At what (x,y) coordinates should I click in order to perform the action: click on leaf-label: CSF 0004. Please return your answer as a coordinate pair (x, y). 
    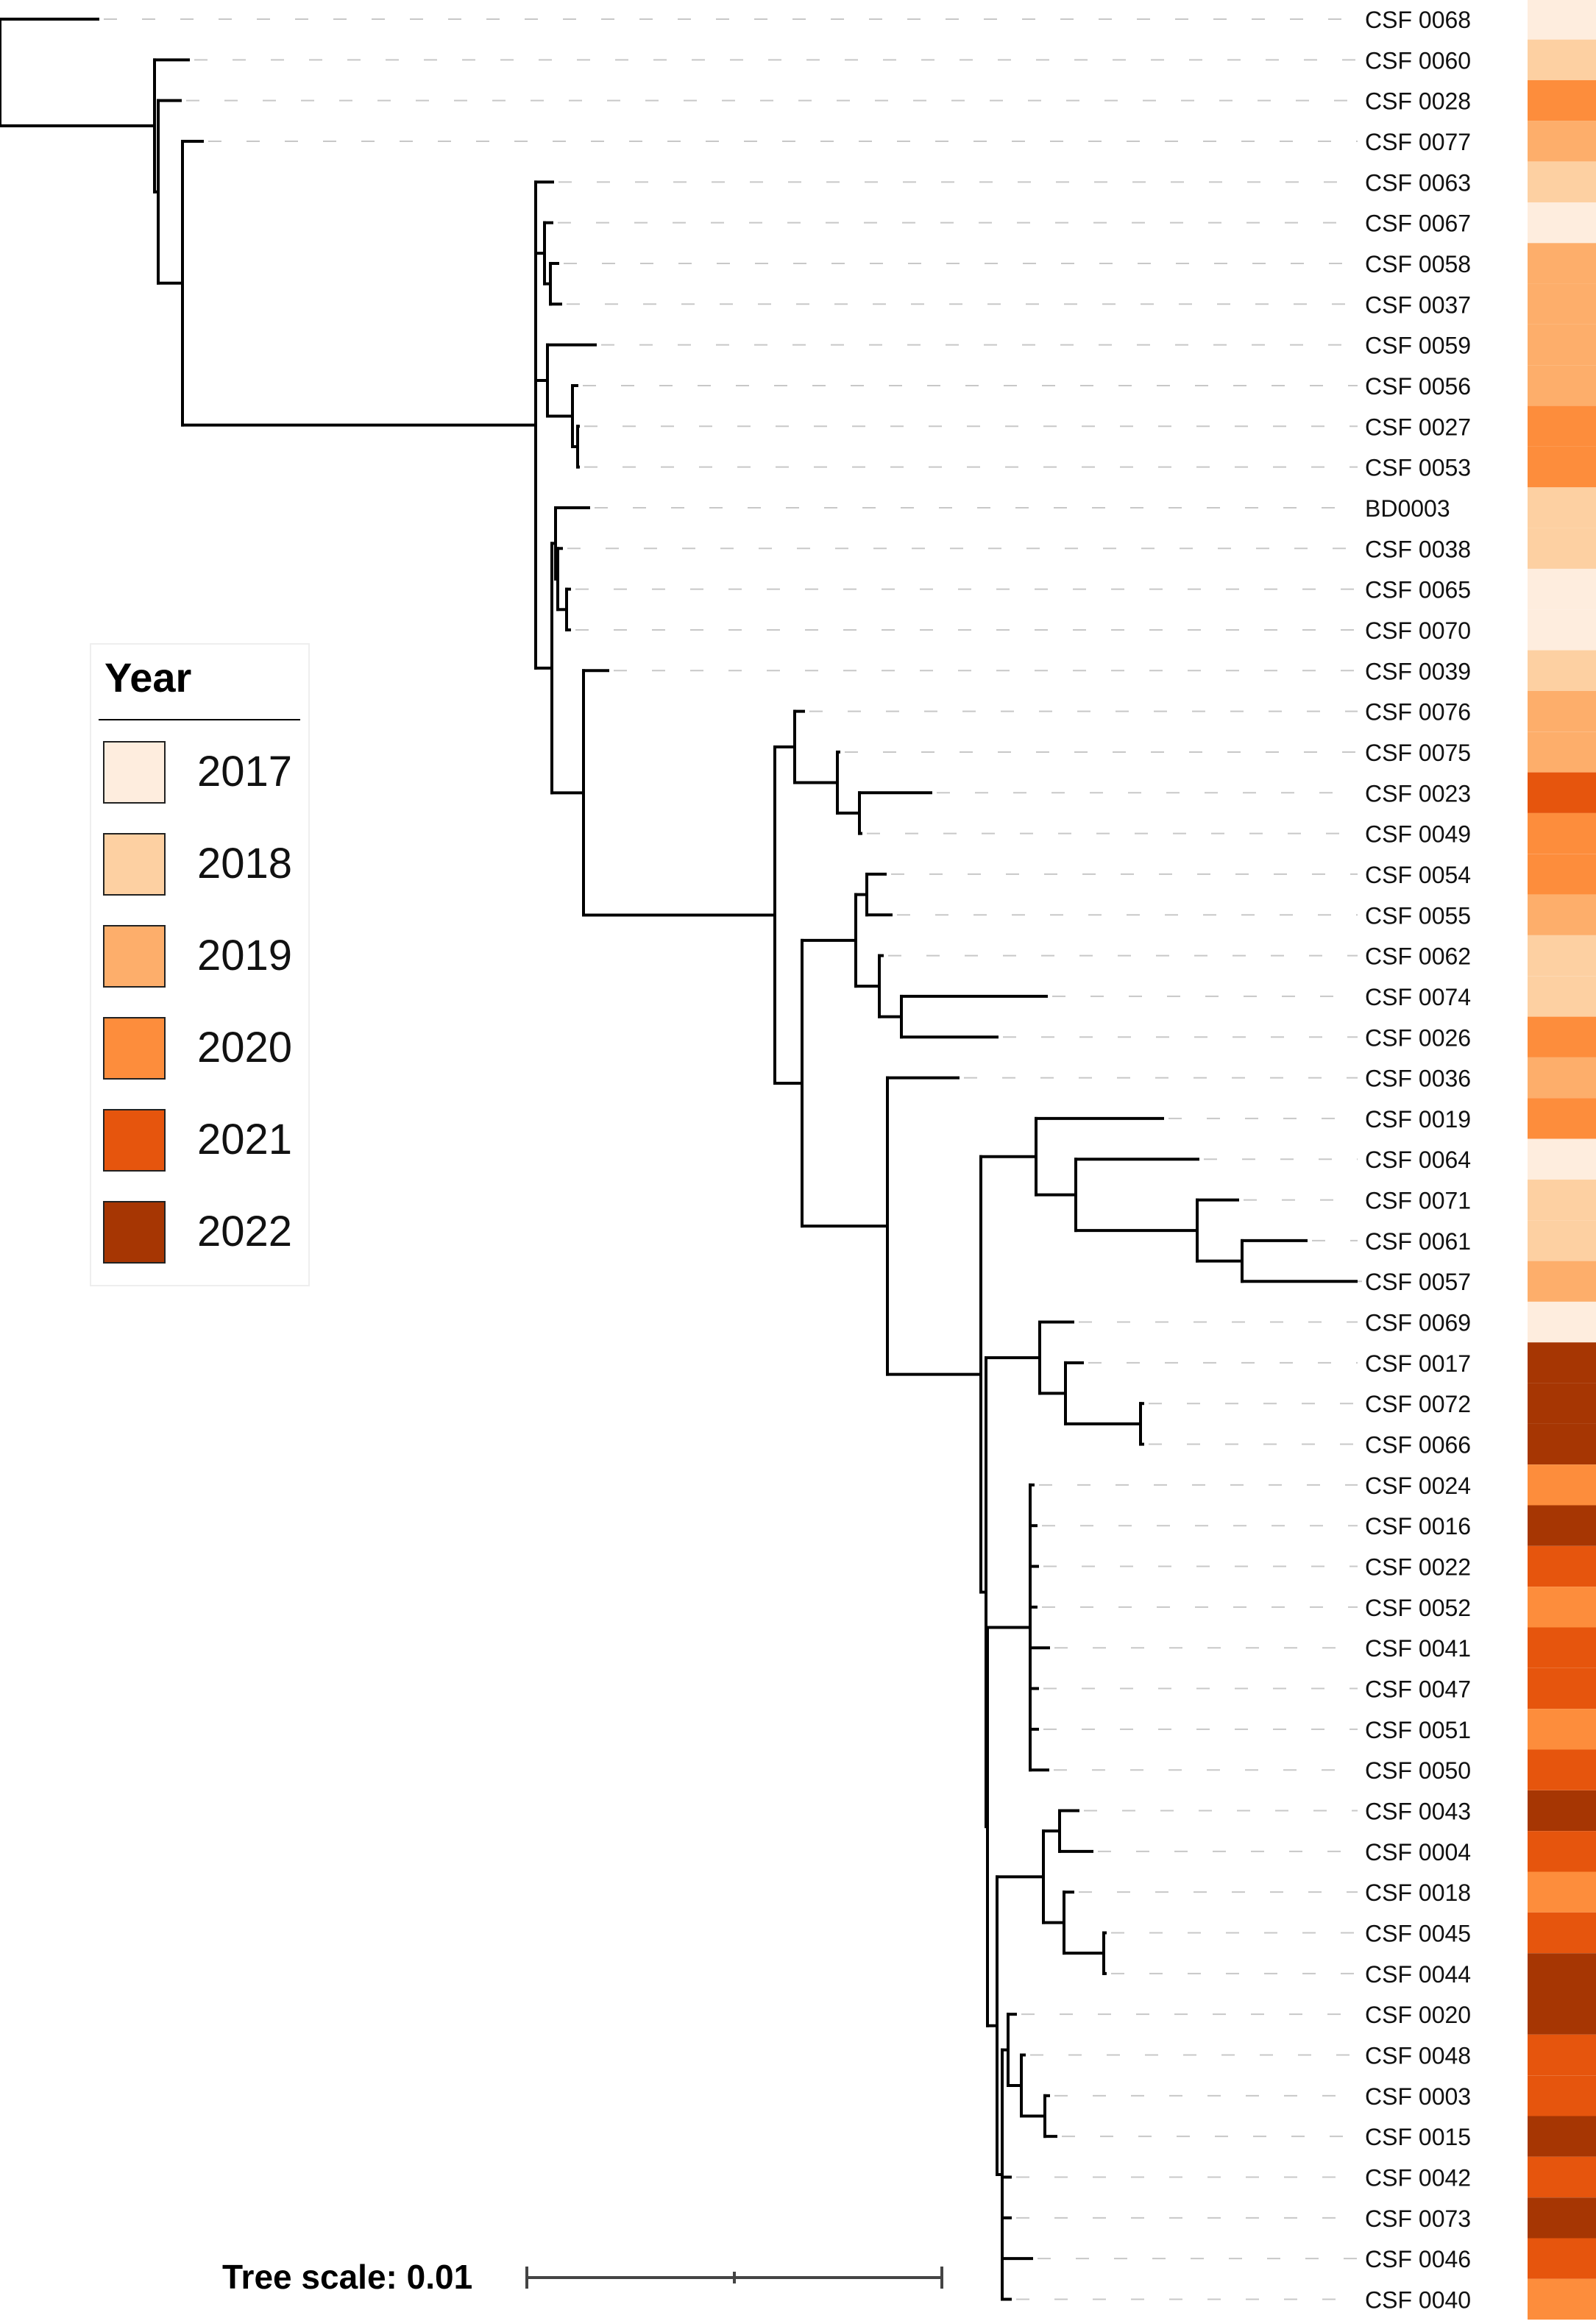
    Looking at the image, I should click on (1418, 1852).